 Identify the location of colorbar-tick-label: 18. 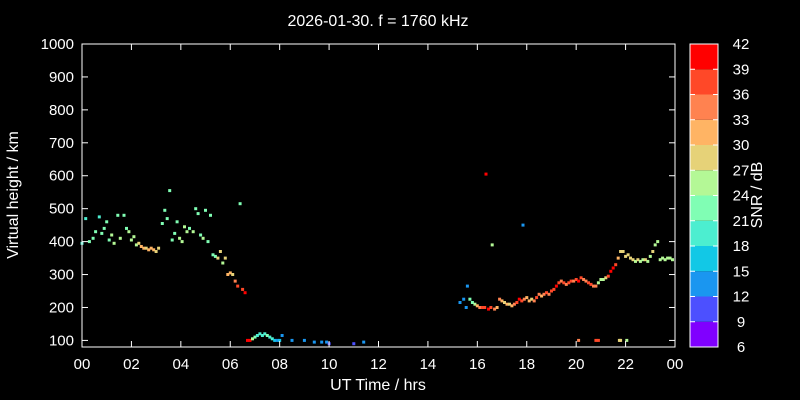
(741, 246).